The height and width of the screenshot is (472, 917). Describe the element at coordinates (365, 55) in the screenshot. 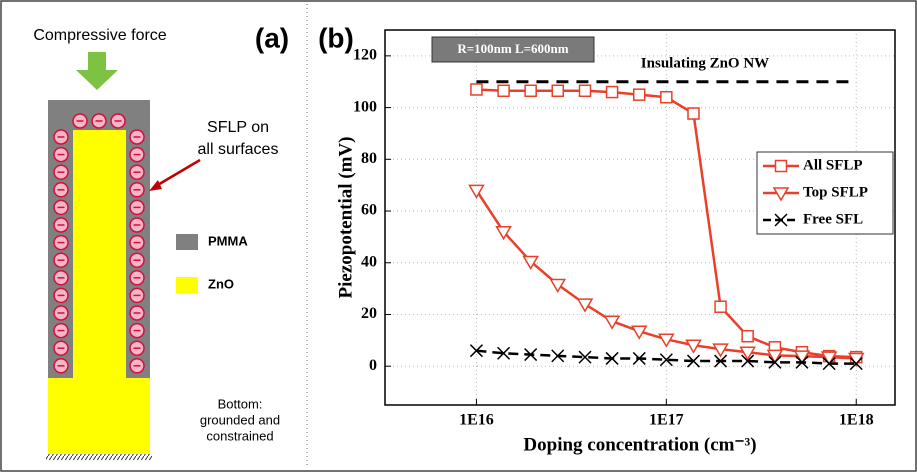

I see `y-tick-label: 120` at that location.